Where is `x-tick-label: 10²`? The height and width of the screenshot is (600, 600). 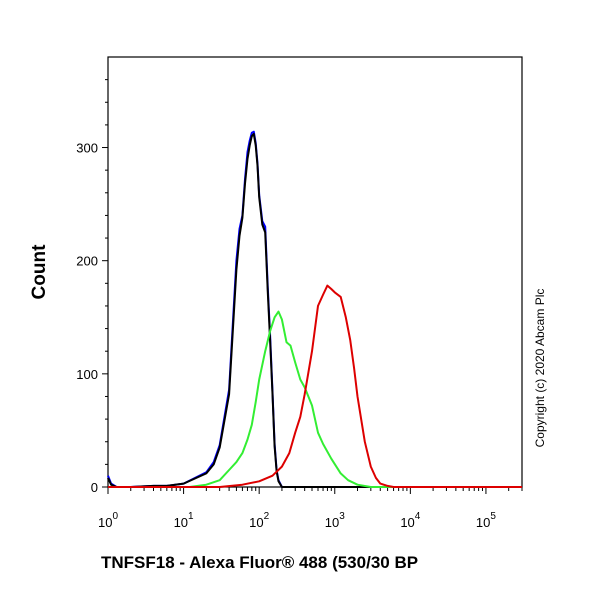
x-tick-label: 10² is located at coordinates (259, 520).